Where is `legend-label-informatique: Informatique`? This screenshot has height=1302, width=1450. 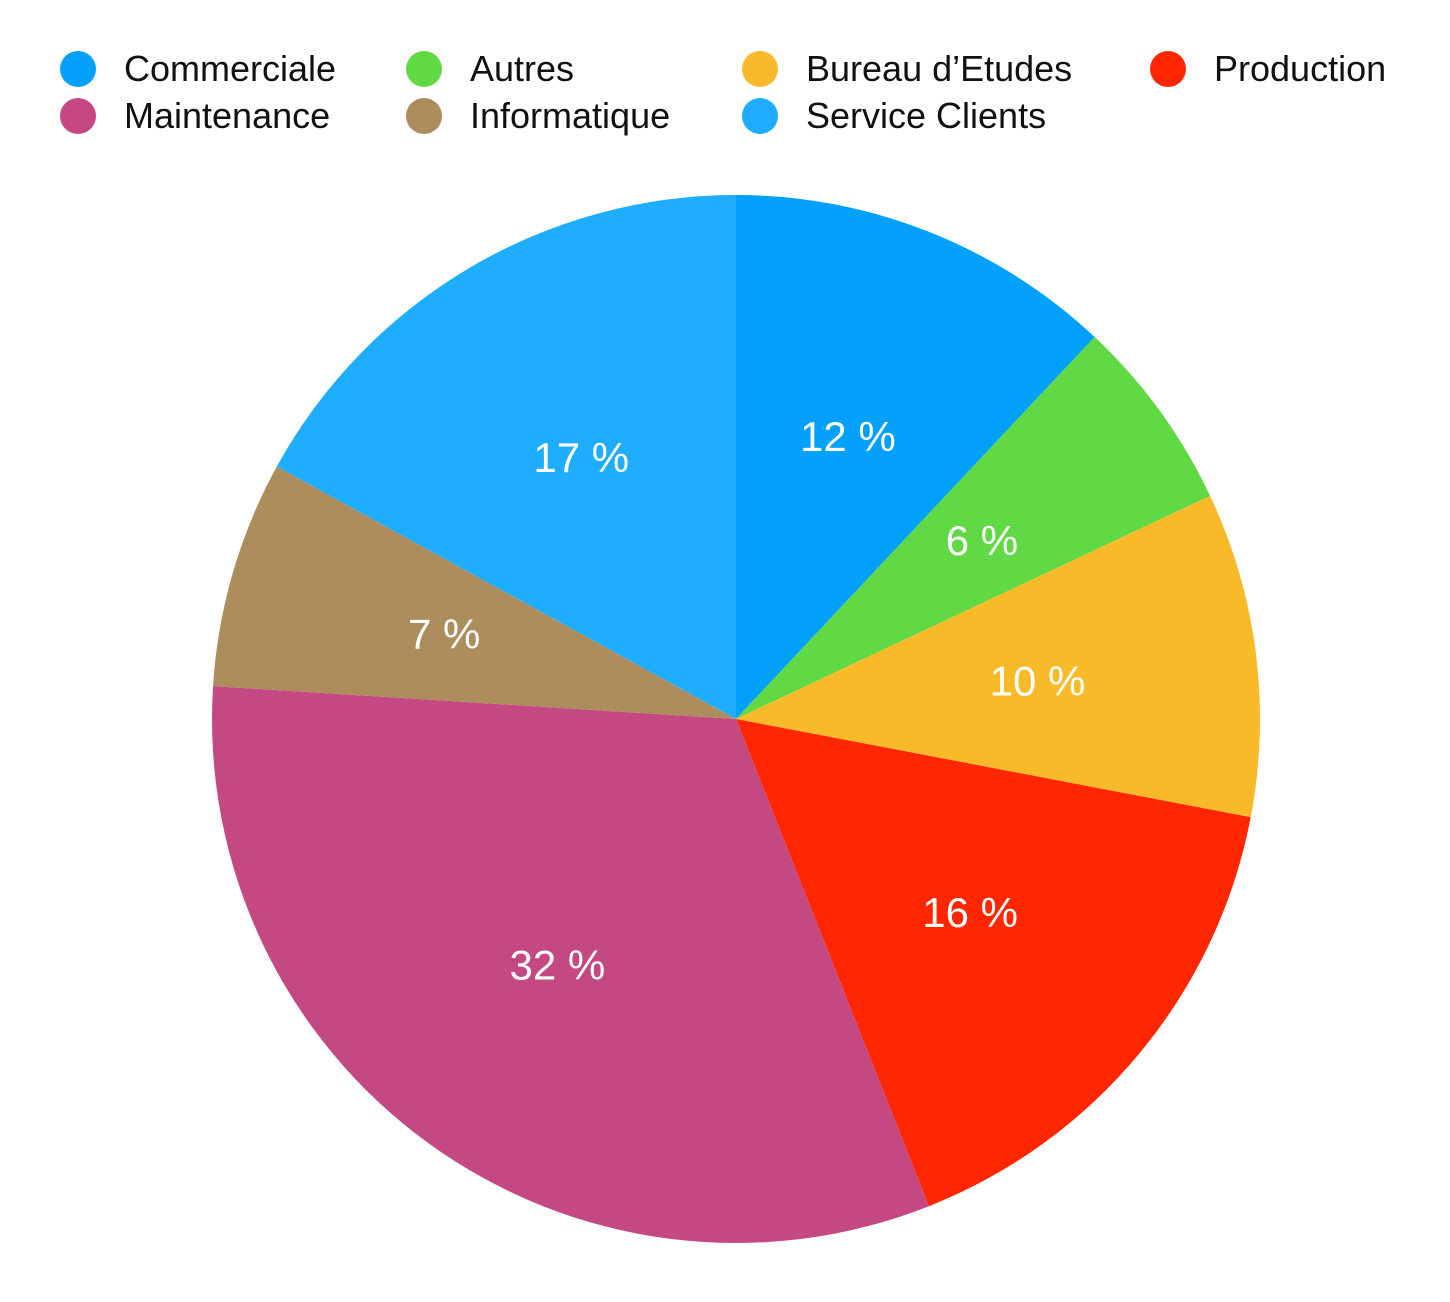
legend-label-informatique: Informatique is located at coordinates (570, 115).